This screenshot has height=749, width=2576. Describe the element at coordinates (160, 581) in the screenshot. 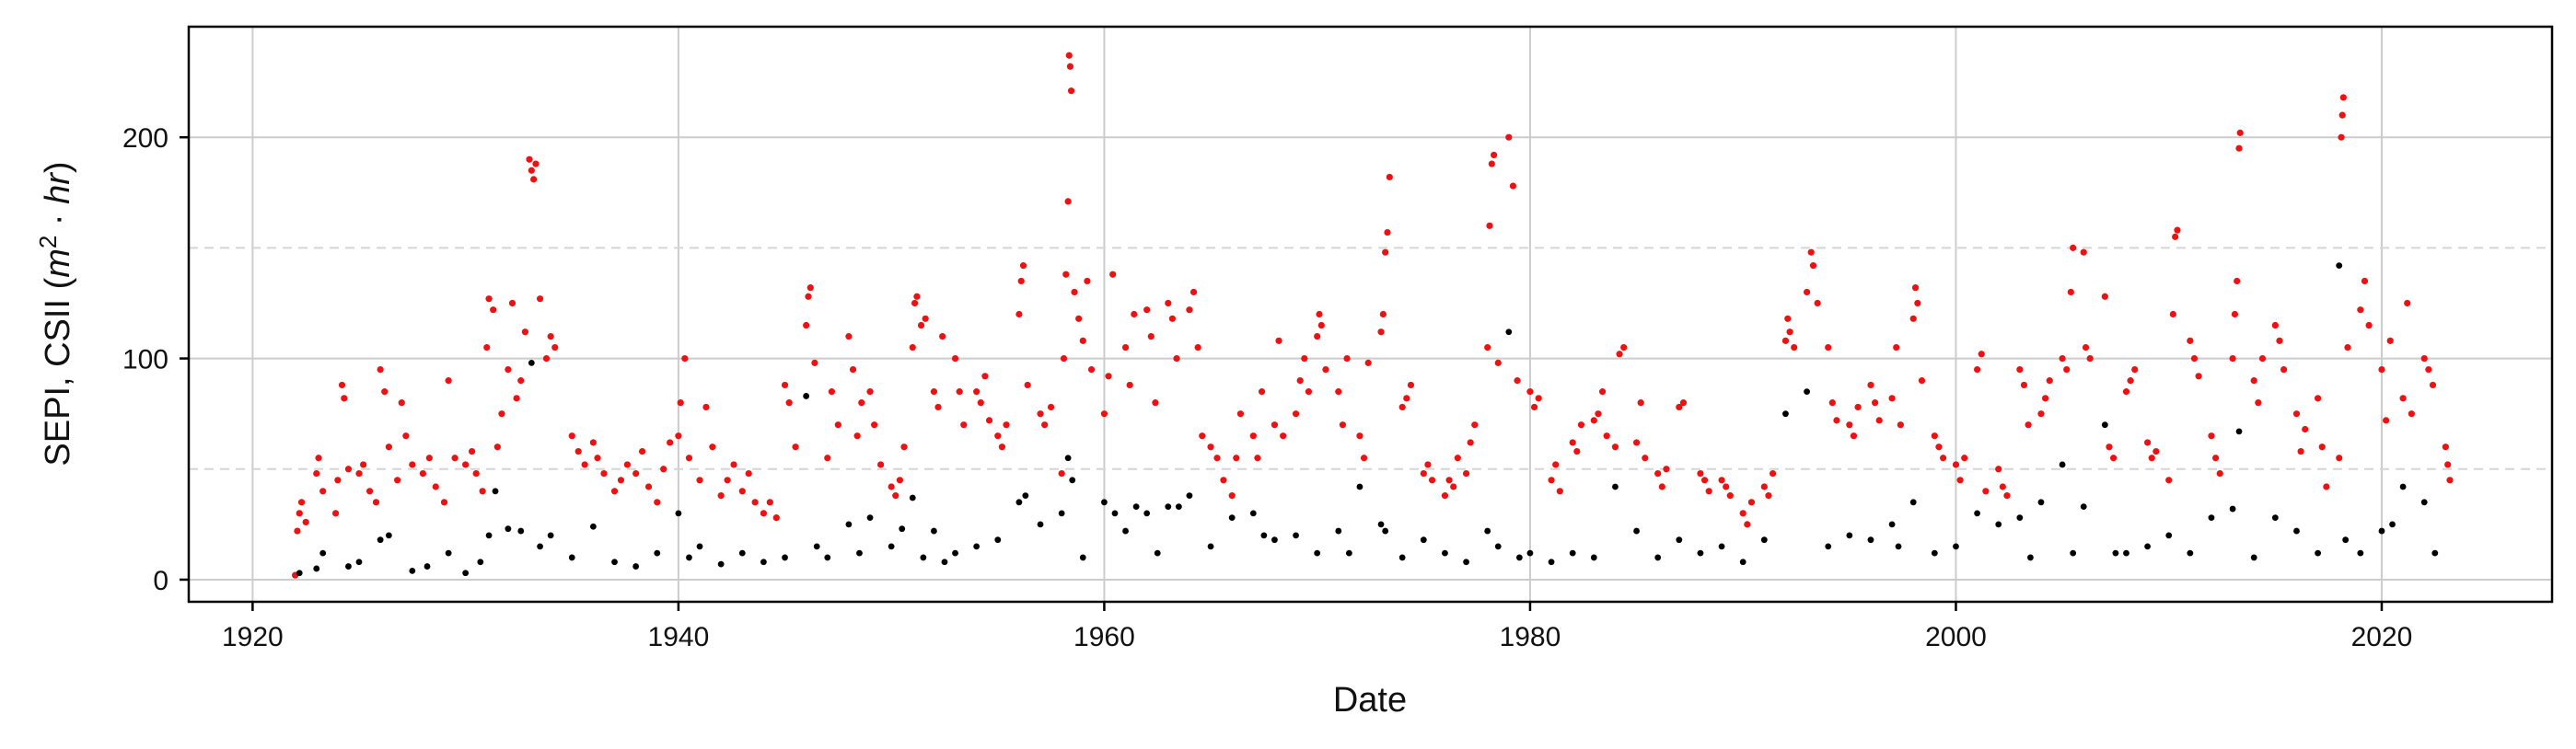

I see `y-tick-label: 0` at that location.